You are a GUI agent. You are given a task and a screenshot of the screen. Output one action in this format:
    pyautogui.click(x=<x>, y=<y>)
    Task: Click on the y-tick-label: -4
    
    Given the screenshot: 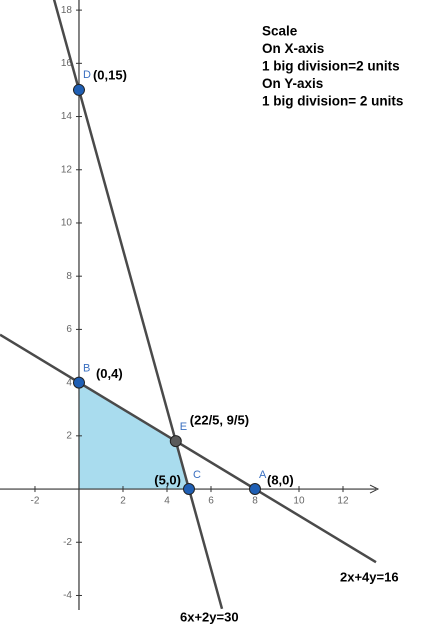 What is the action you would take?
    pyautogui.click(x=67, y=595)
    